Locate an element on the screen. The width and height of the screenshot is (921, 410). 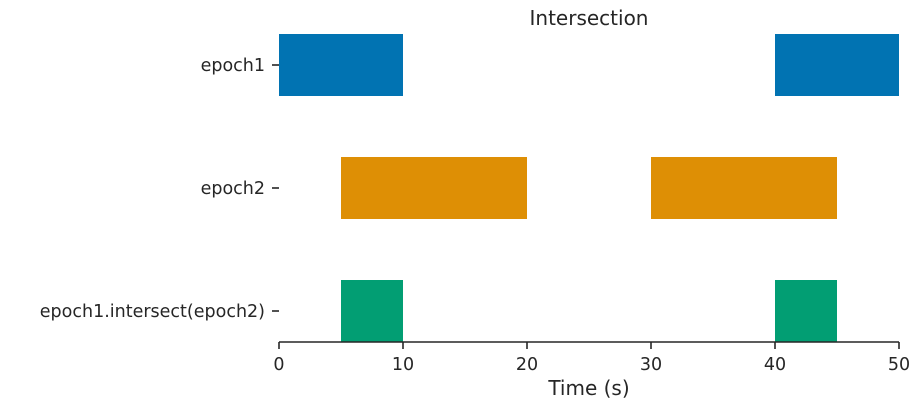
y-tick-label: epoch2 is located at coordinates (233, 189).